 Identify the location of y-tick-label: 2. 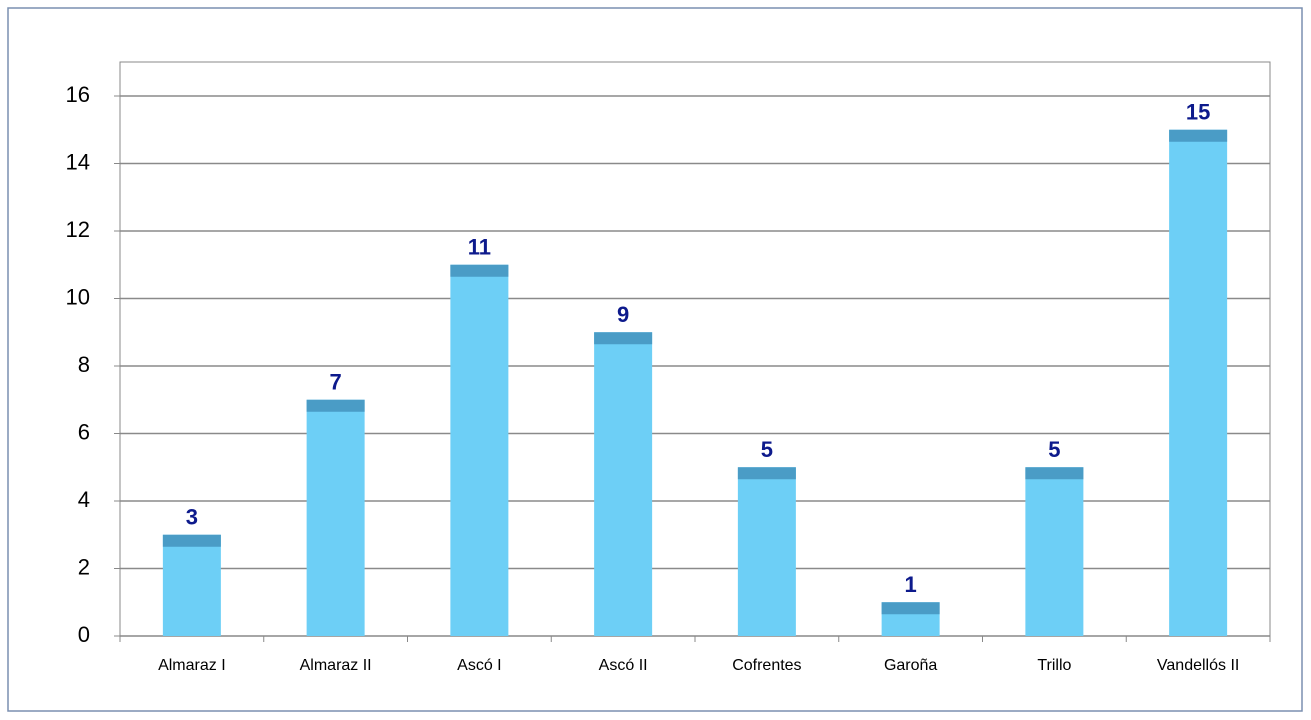
(84, 566).